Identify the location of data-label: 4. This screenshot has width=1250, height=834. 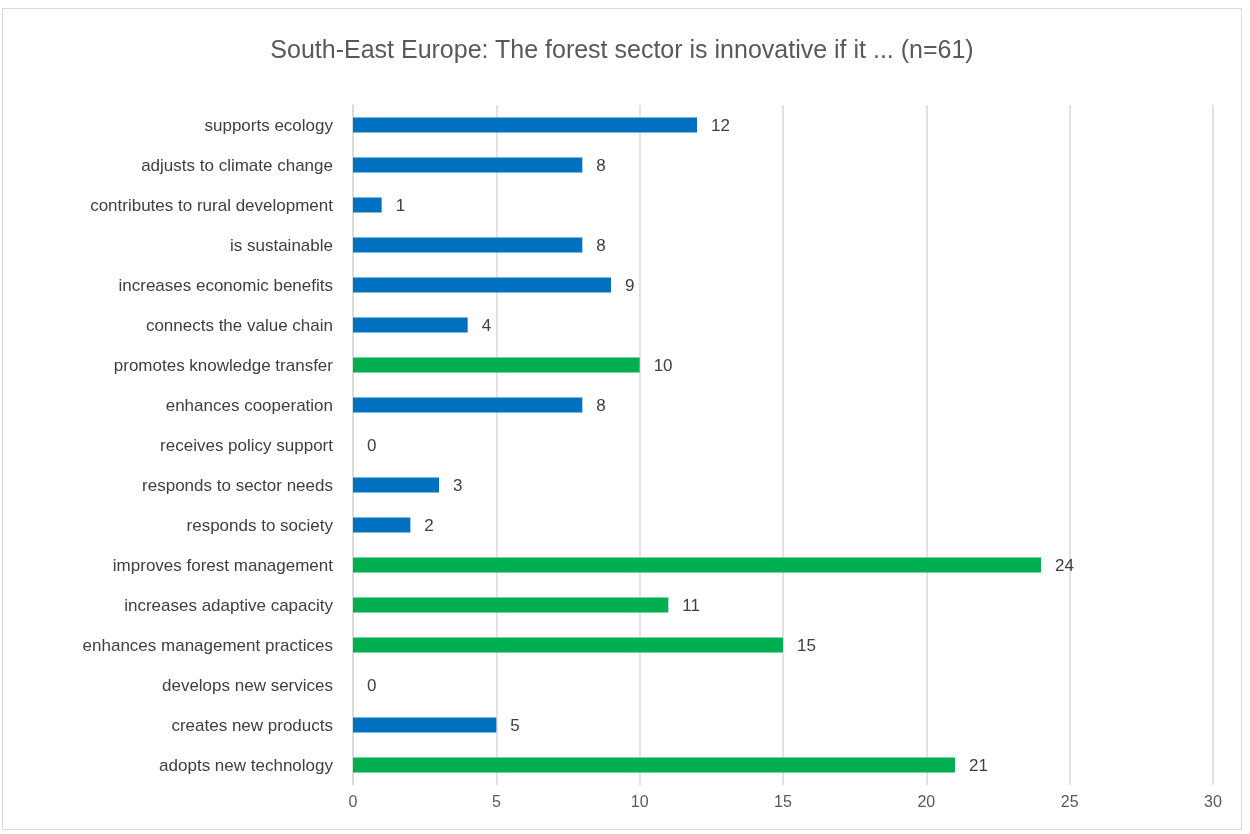
(486, 325).